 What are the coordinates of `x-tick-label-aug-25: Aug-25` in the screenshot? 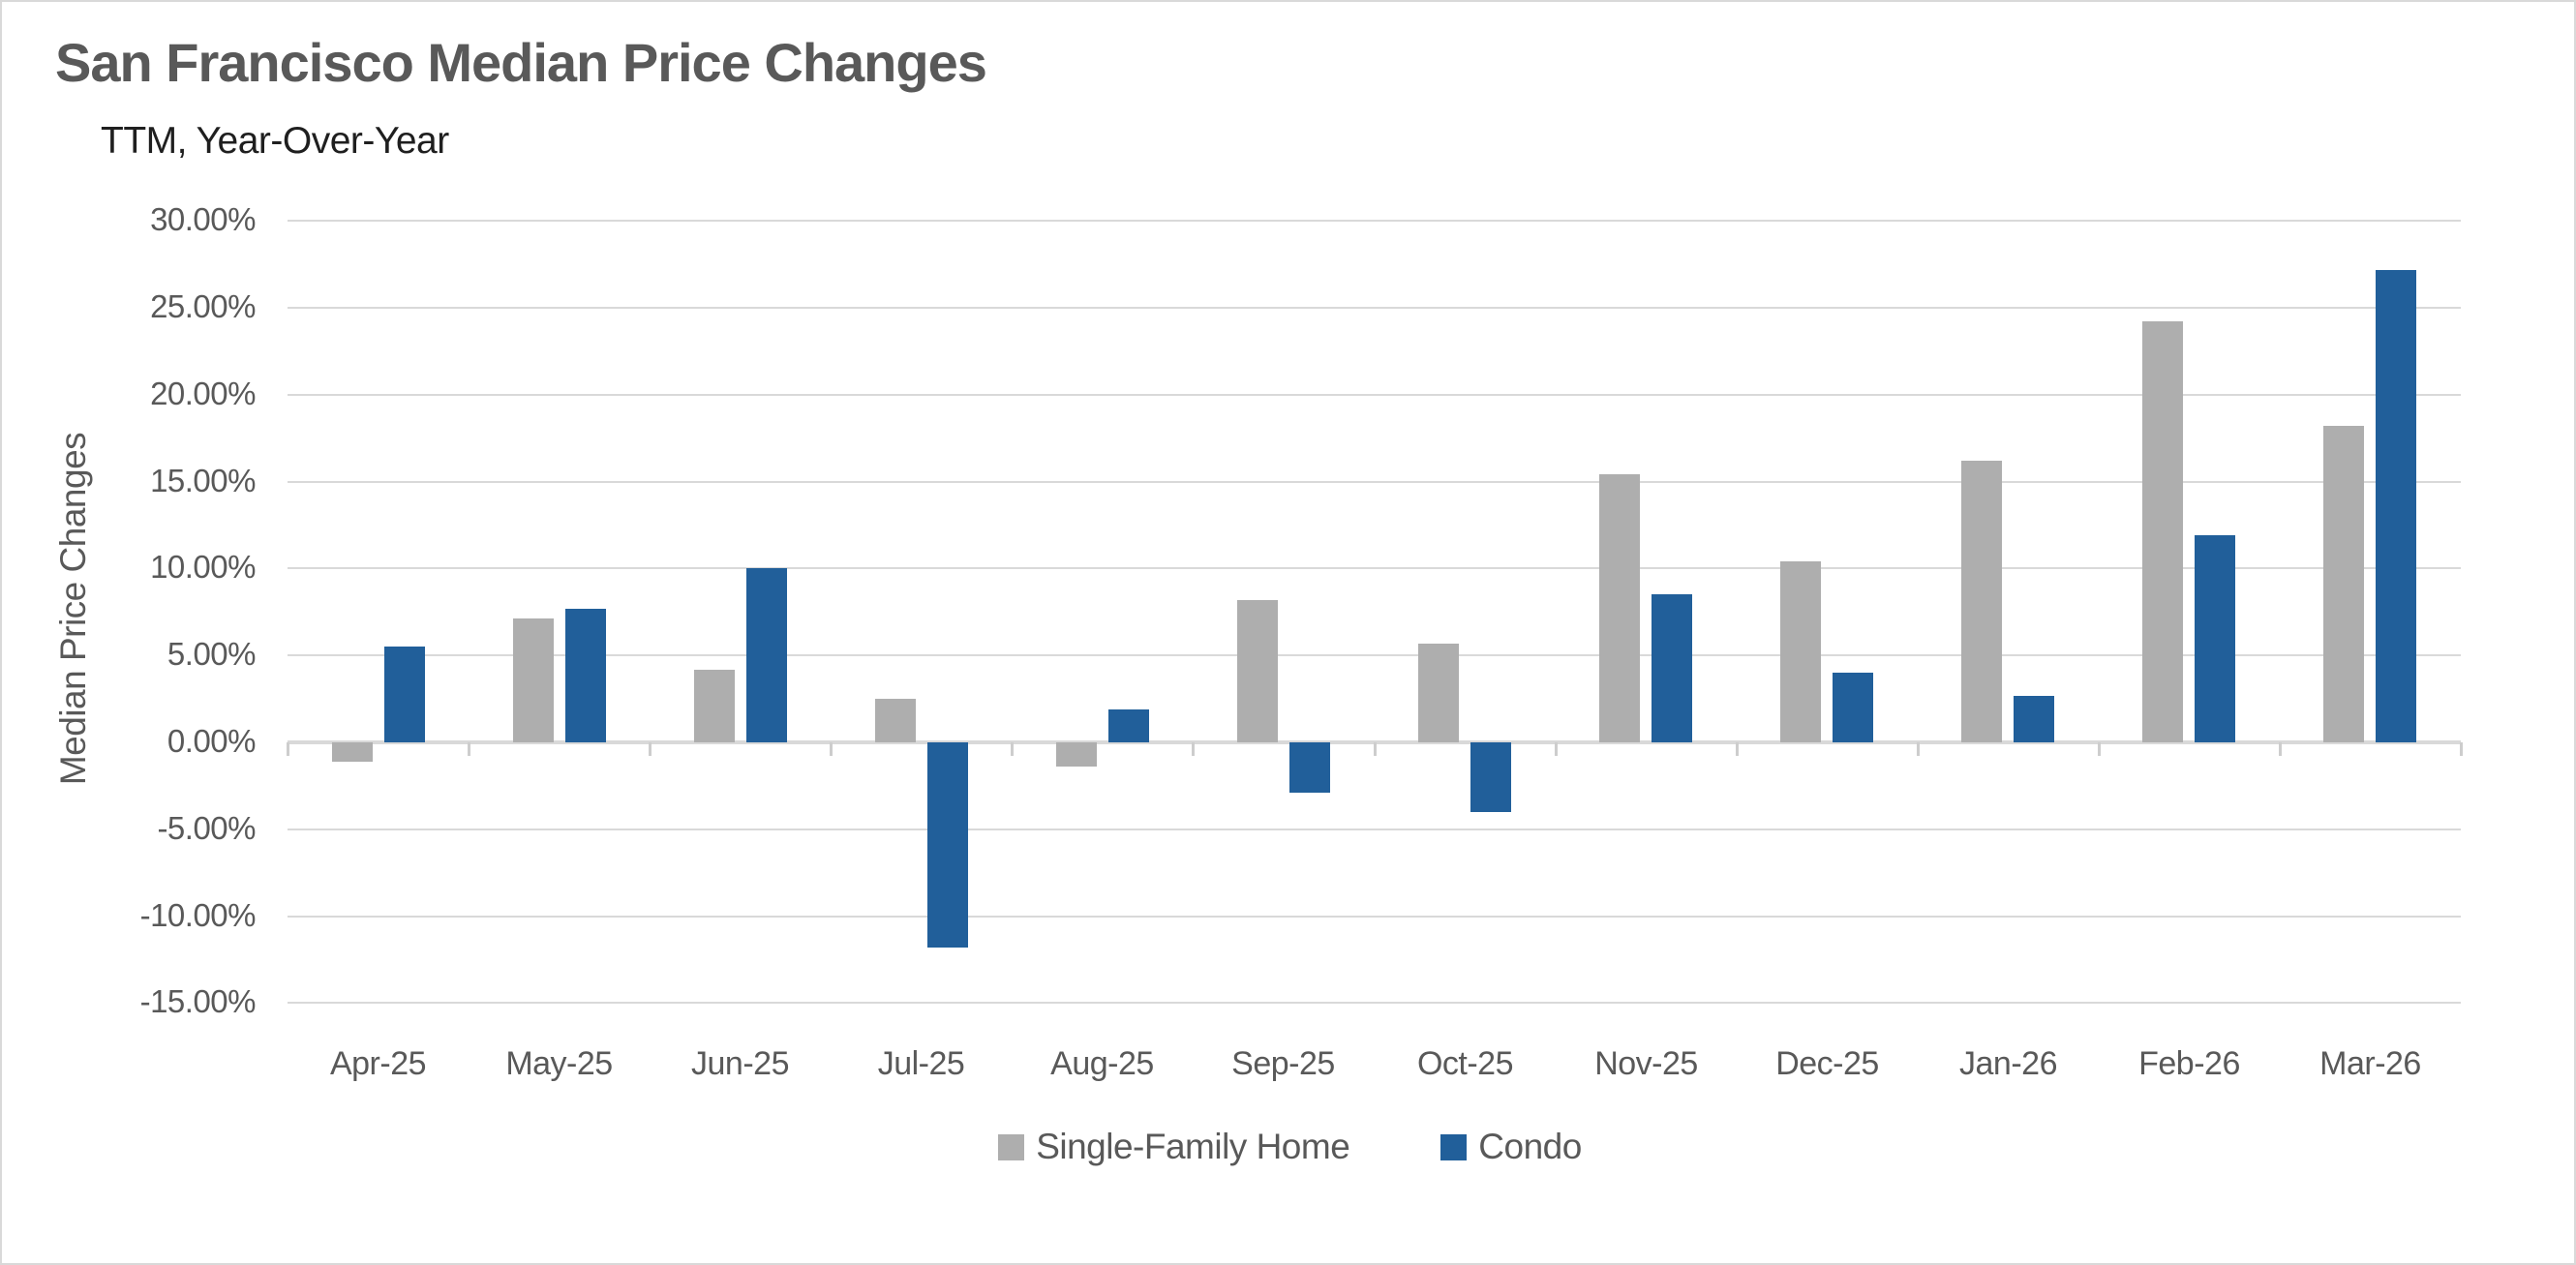 It's located at (1102, 1063).